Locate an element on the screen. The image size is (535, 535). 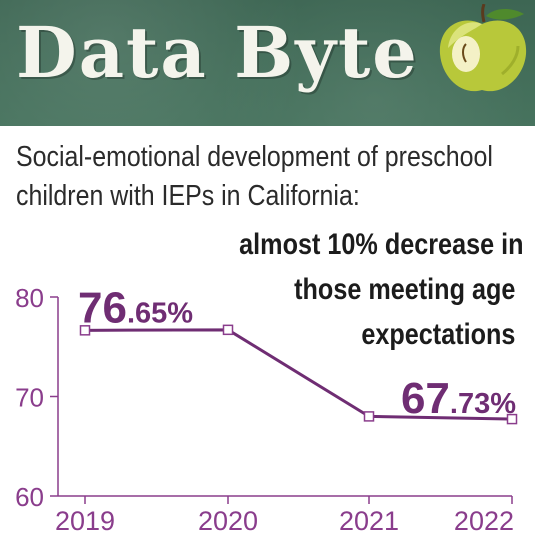
headline-line: almost 10% decrease in is located at coordinates (381, 244).